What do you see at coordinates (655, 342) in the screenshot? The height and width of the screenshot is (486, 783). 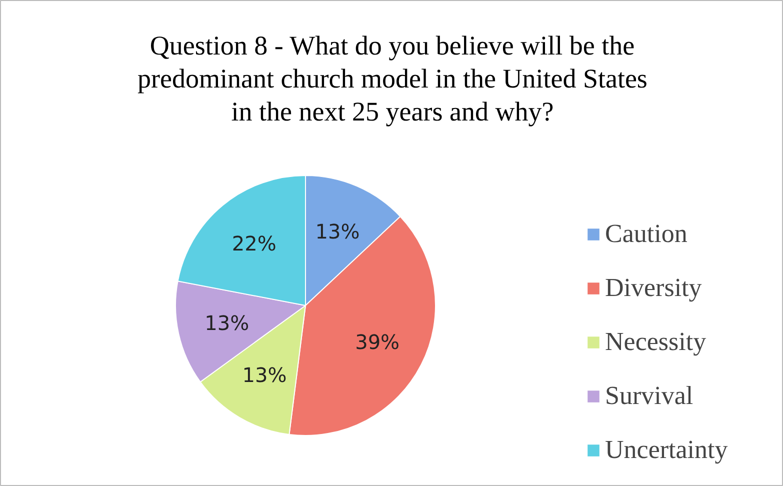 I see `legend-label: Necessity` at bounding box center [655, 342].